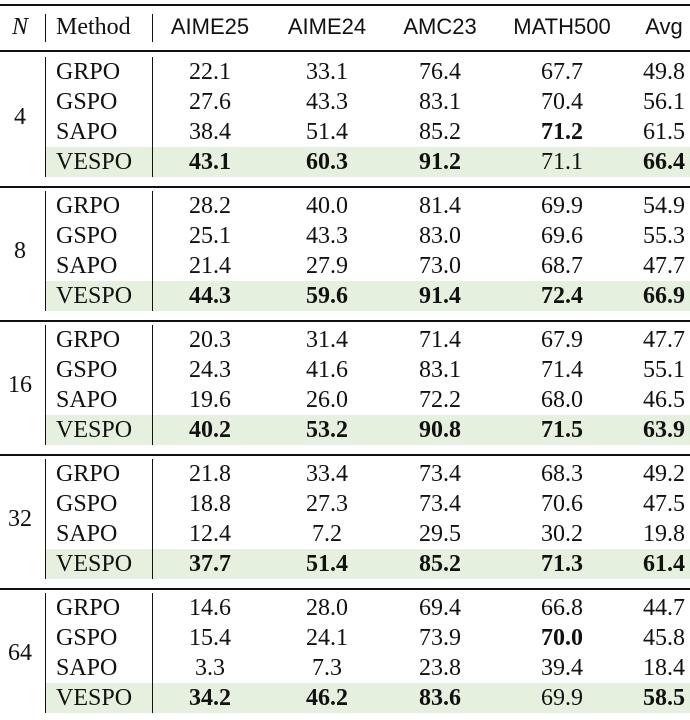  What do you see at coordinates (664, 698) in the screenshot?
I see `value-cell: 58.5` at bounding box center [664, 698].